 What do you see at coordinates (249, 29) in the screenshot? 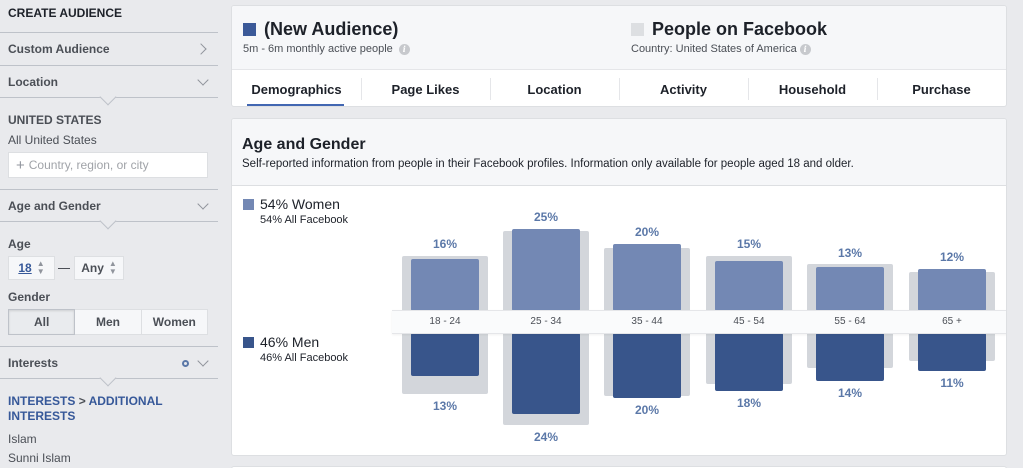
I see `audience-color-swatch` at bounding box center [249, 29].